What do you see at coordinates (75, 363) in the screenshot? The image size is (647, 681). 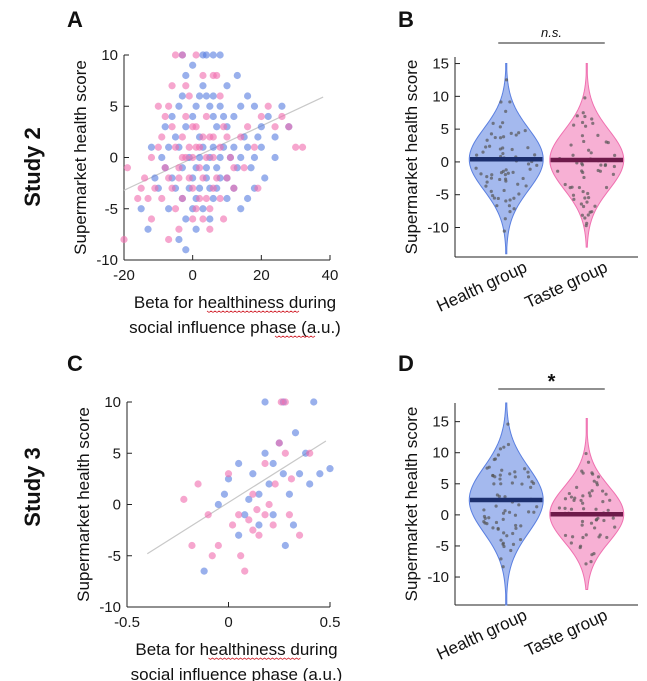 I see `panel-label-c: C` at bounding box center [75, 363].